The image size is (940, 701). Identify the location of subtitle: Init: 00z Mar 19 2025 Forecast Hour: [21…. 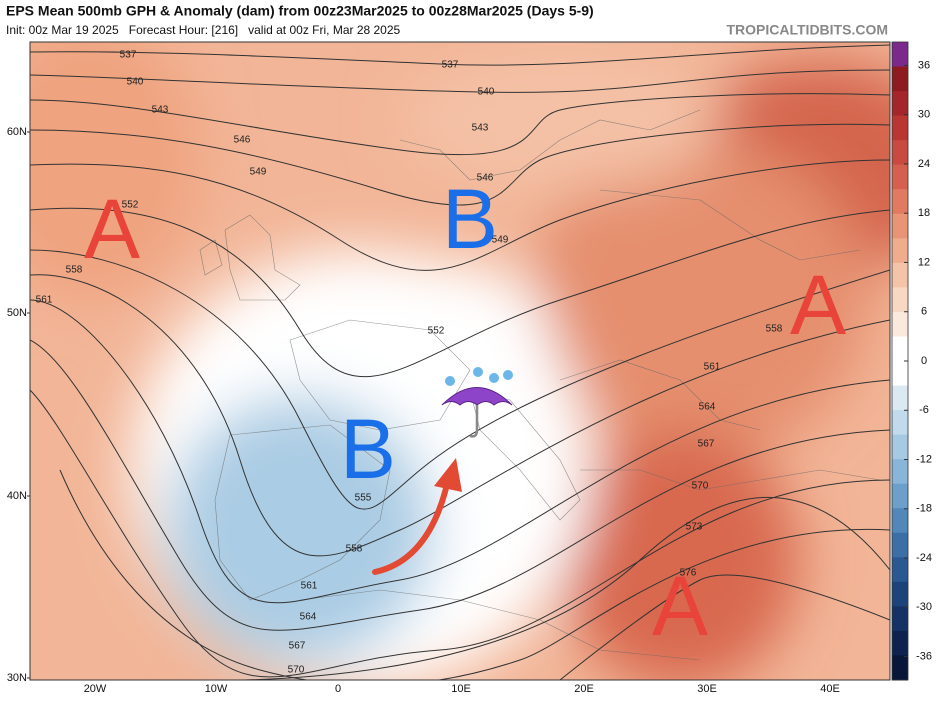
(203, 30).